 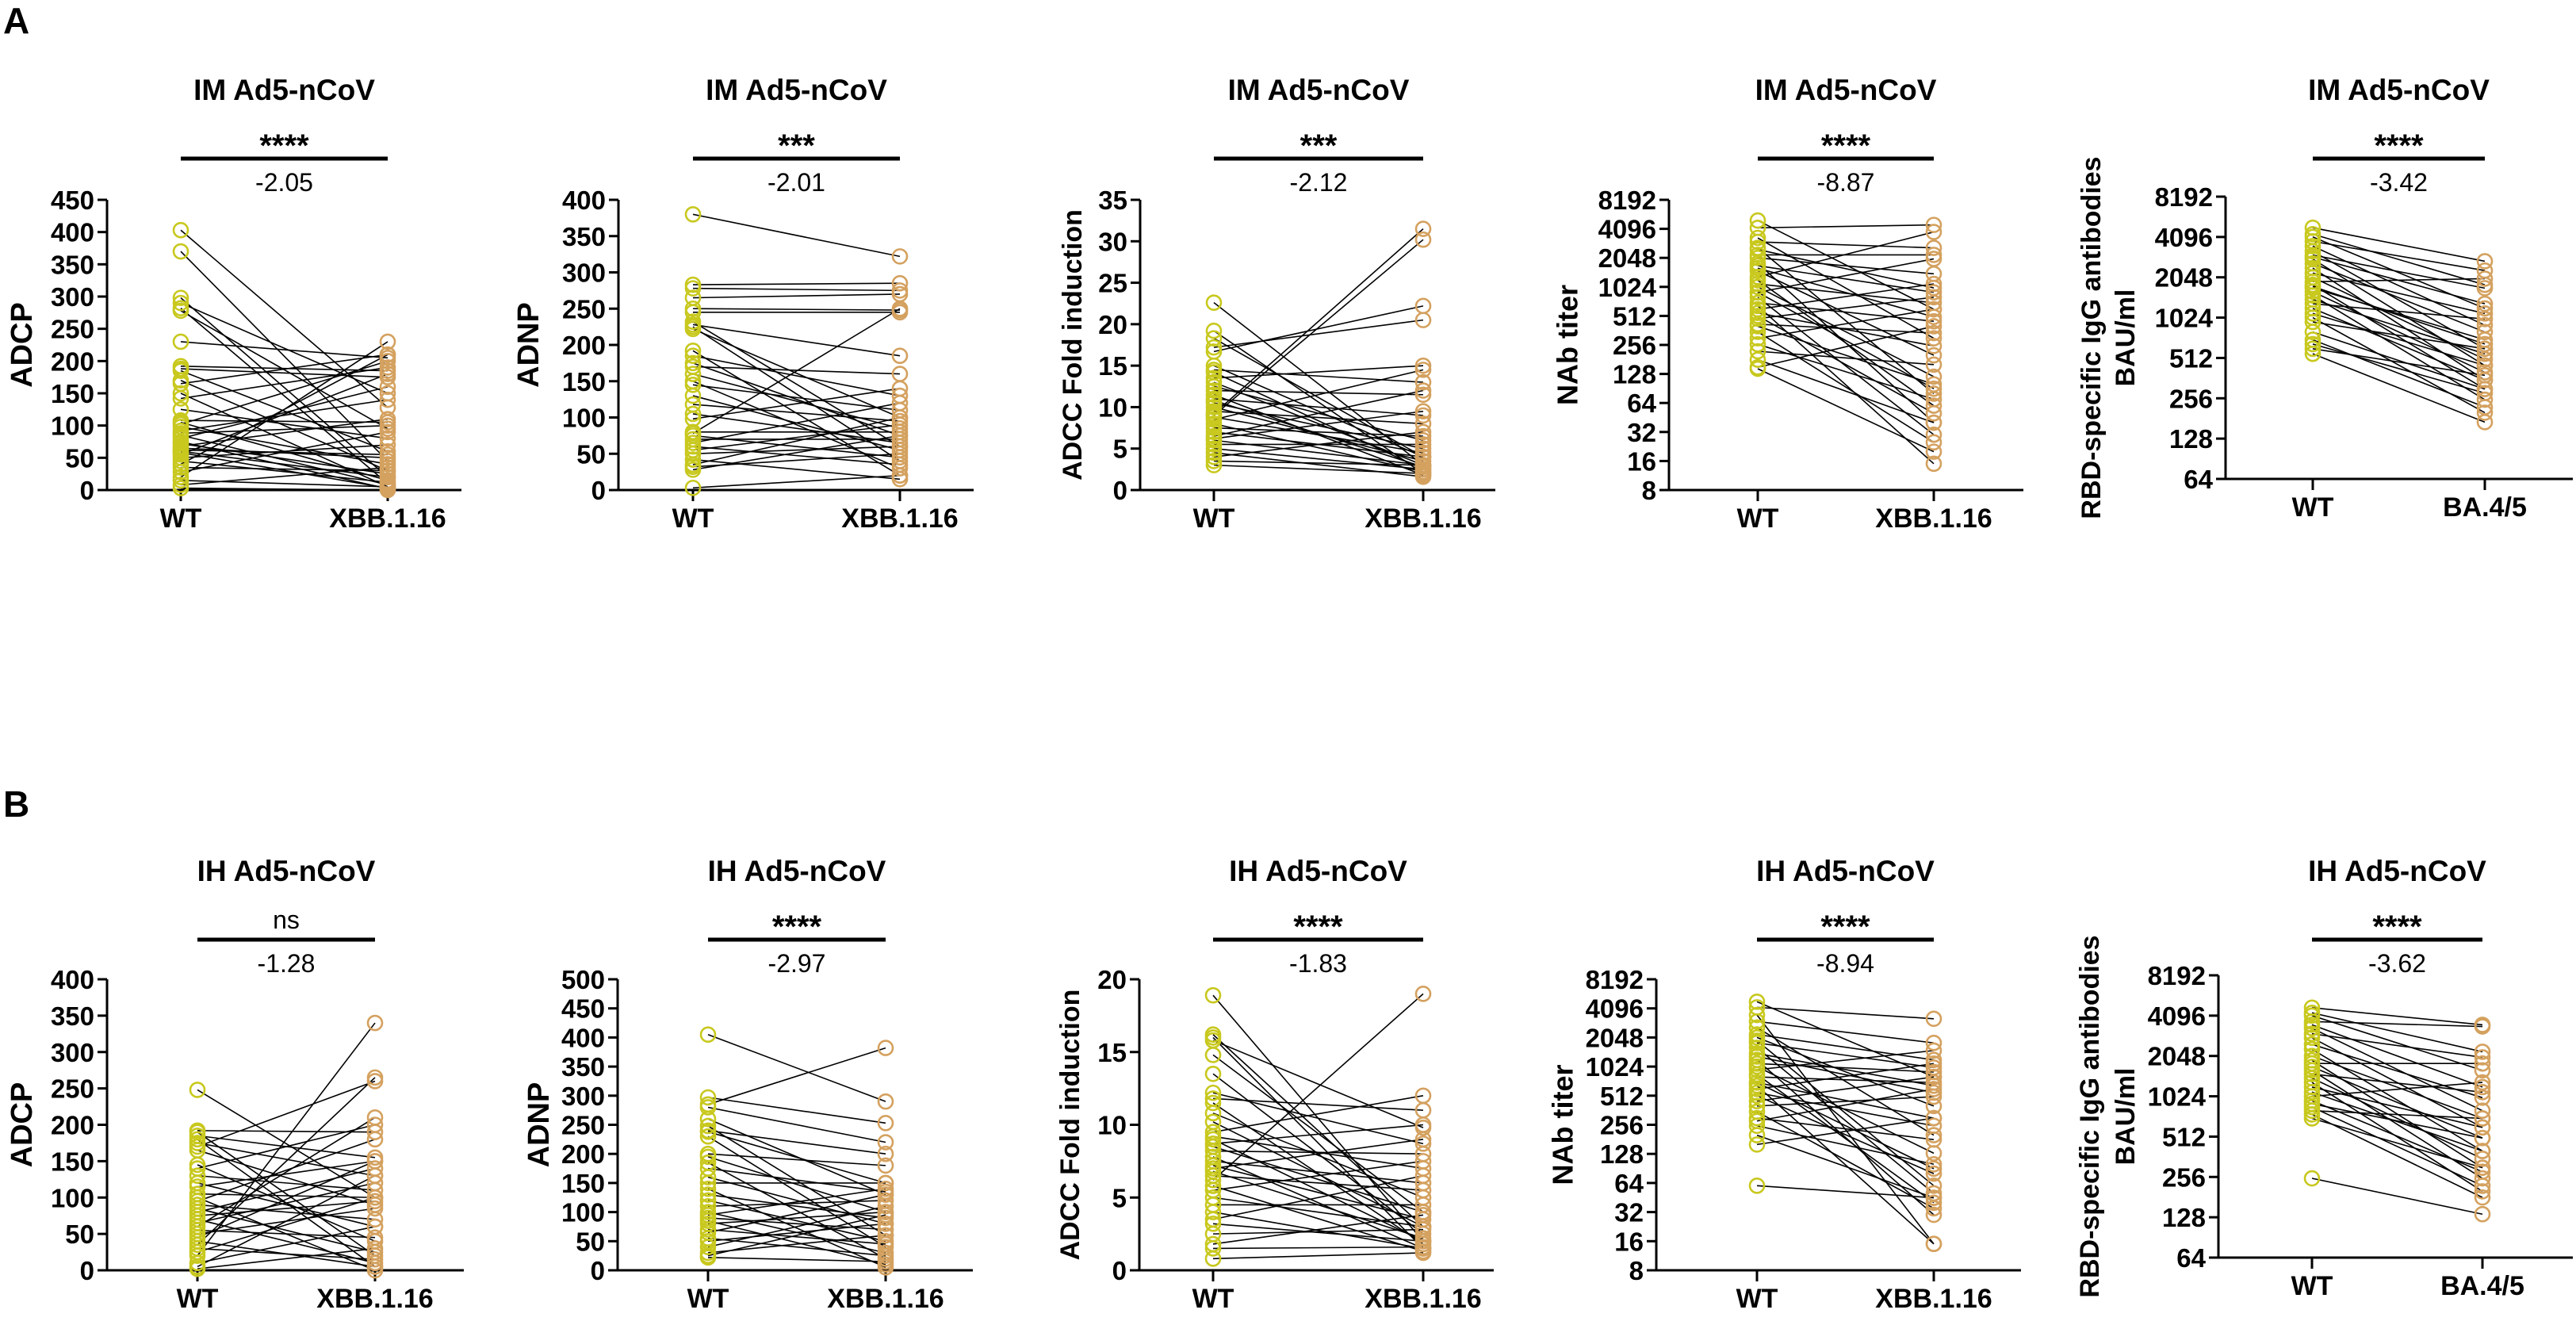 I want to click on y-tick-label: 300, so click(x=72, y=1052).